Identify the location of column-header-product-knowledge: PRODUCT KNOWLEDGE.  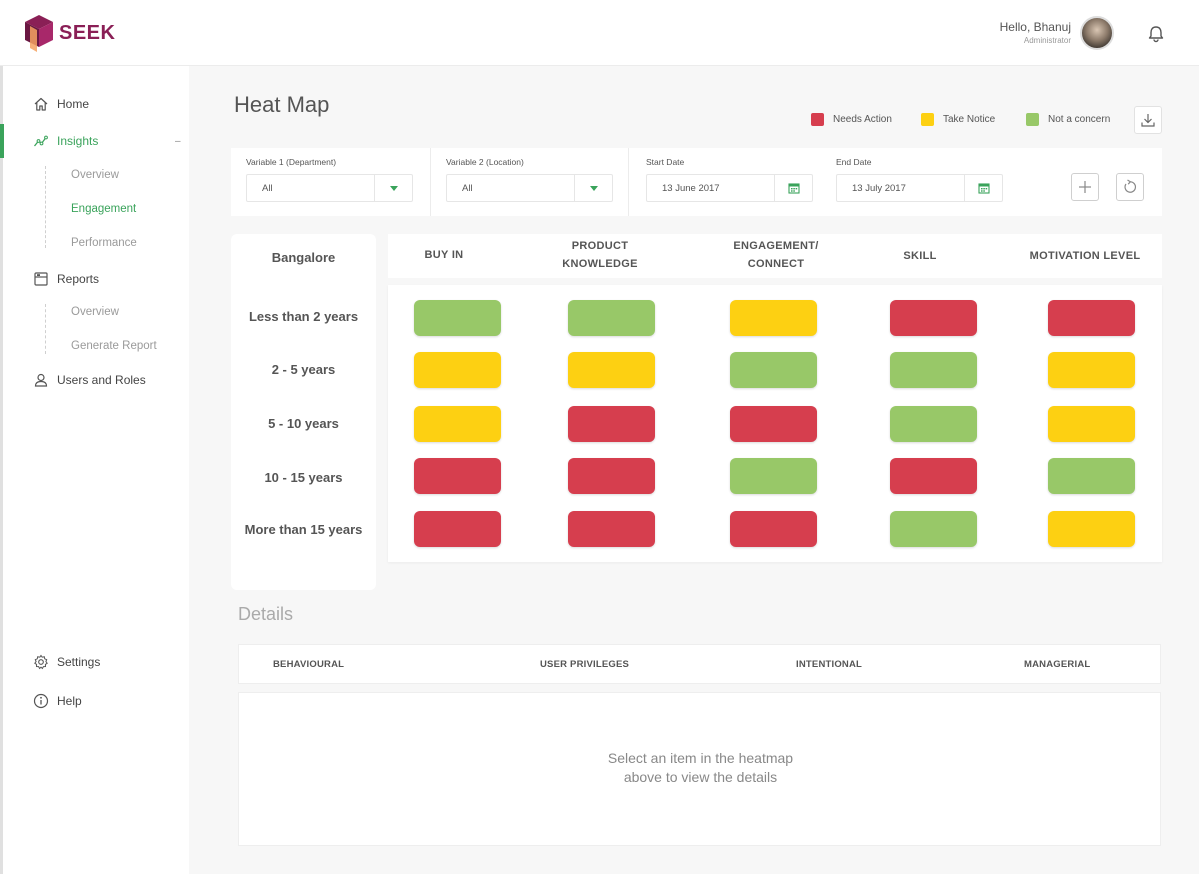
(600, 255).